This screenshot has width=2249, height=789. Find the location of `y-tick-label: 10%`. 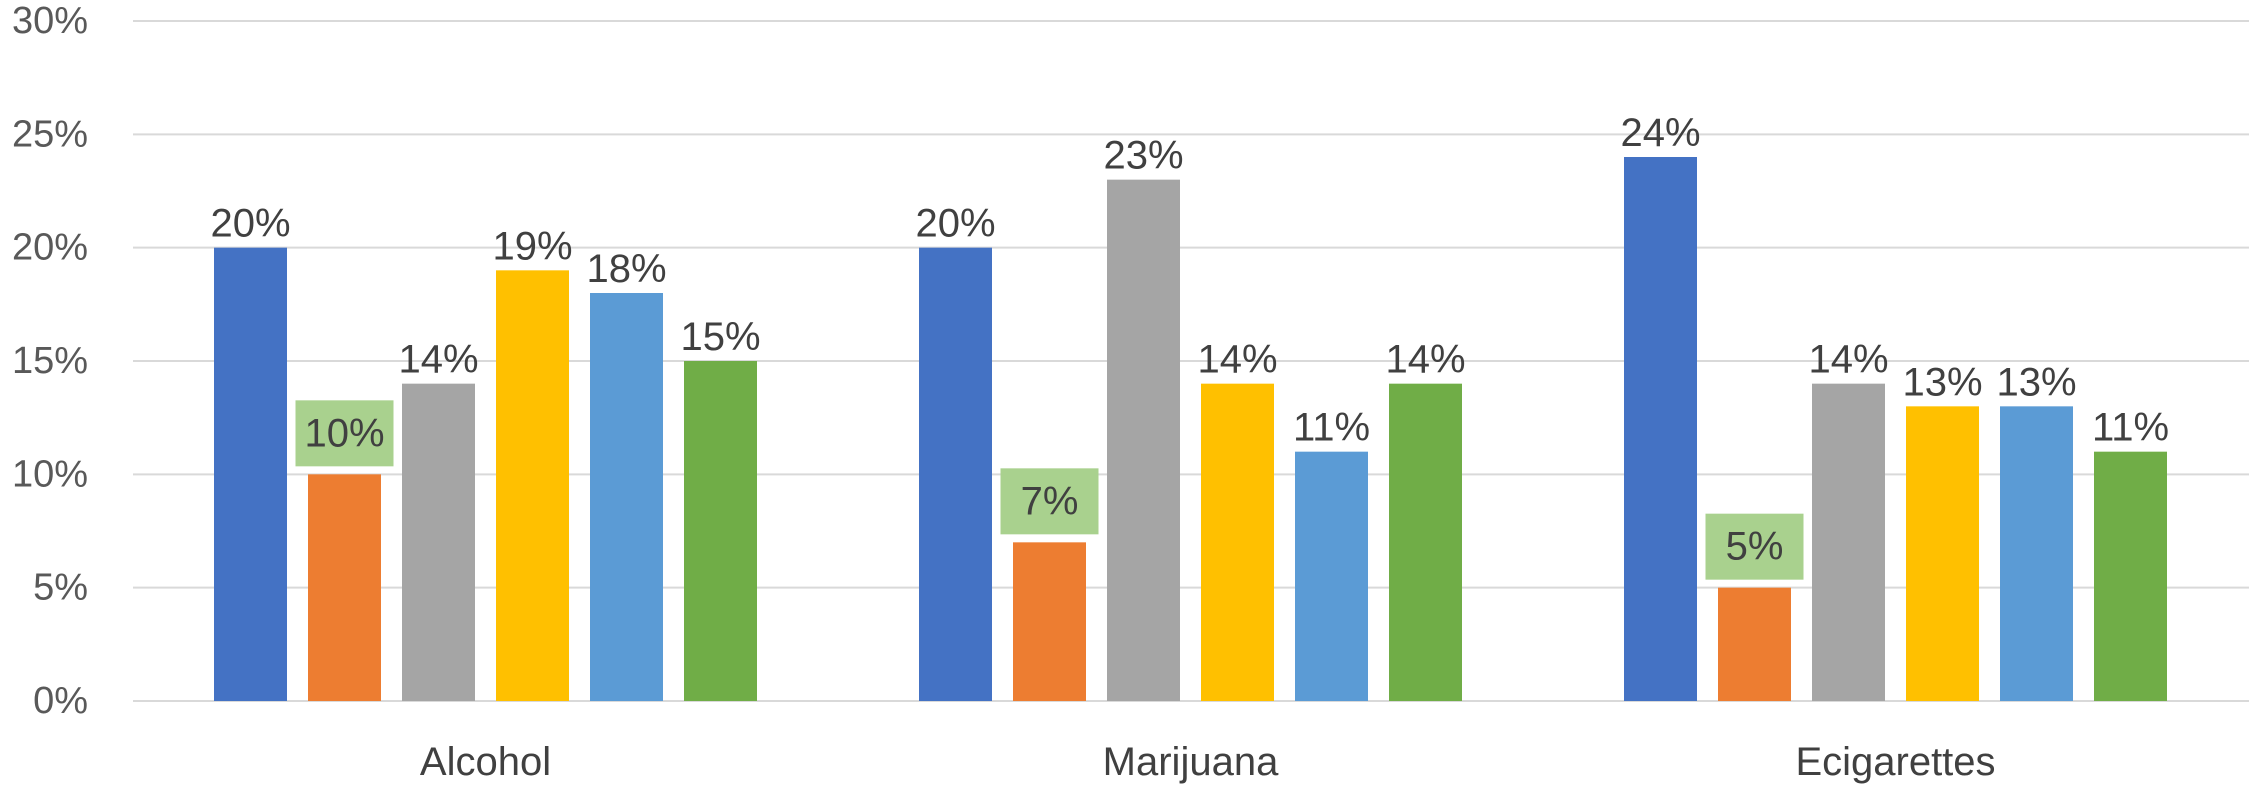

y-tick-label: 10% is located at coordinates (50, 474).